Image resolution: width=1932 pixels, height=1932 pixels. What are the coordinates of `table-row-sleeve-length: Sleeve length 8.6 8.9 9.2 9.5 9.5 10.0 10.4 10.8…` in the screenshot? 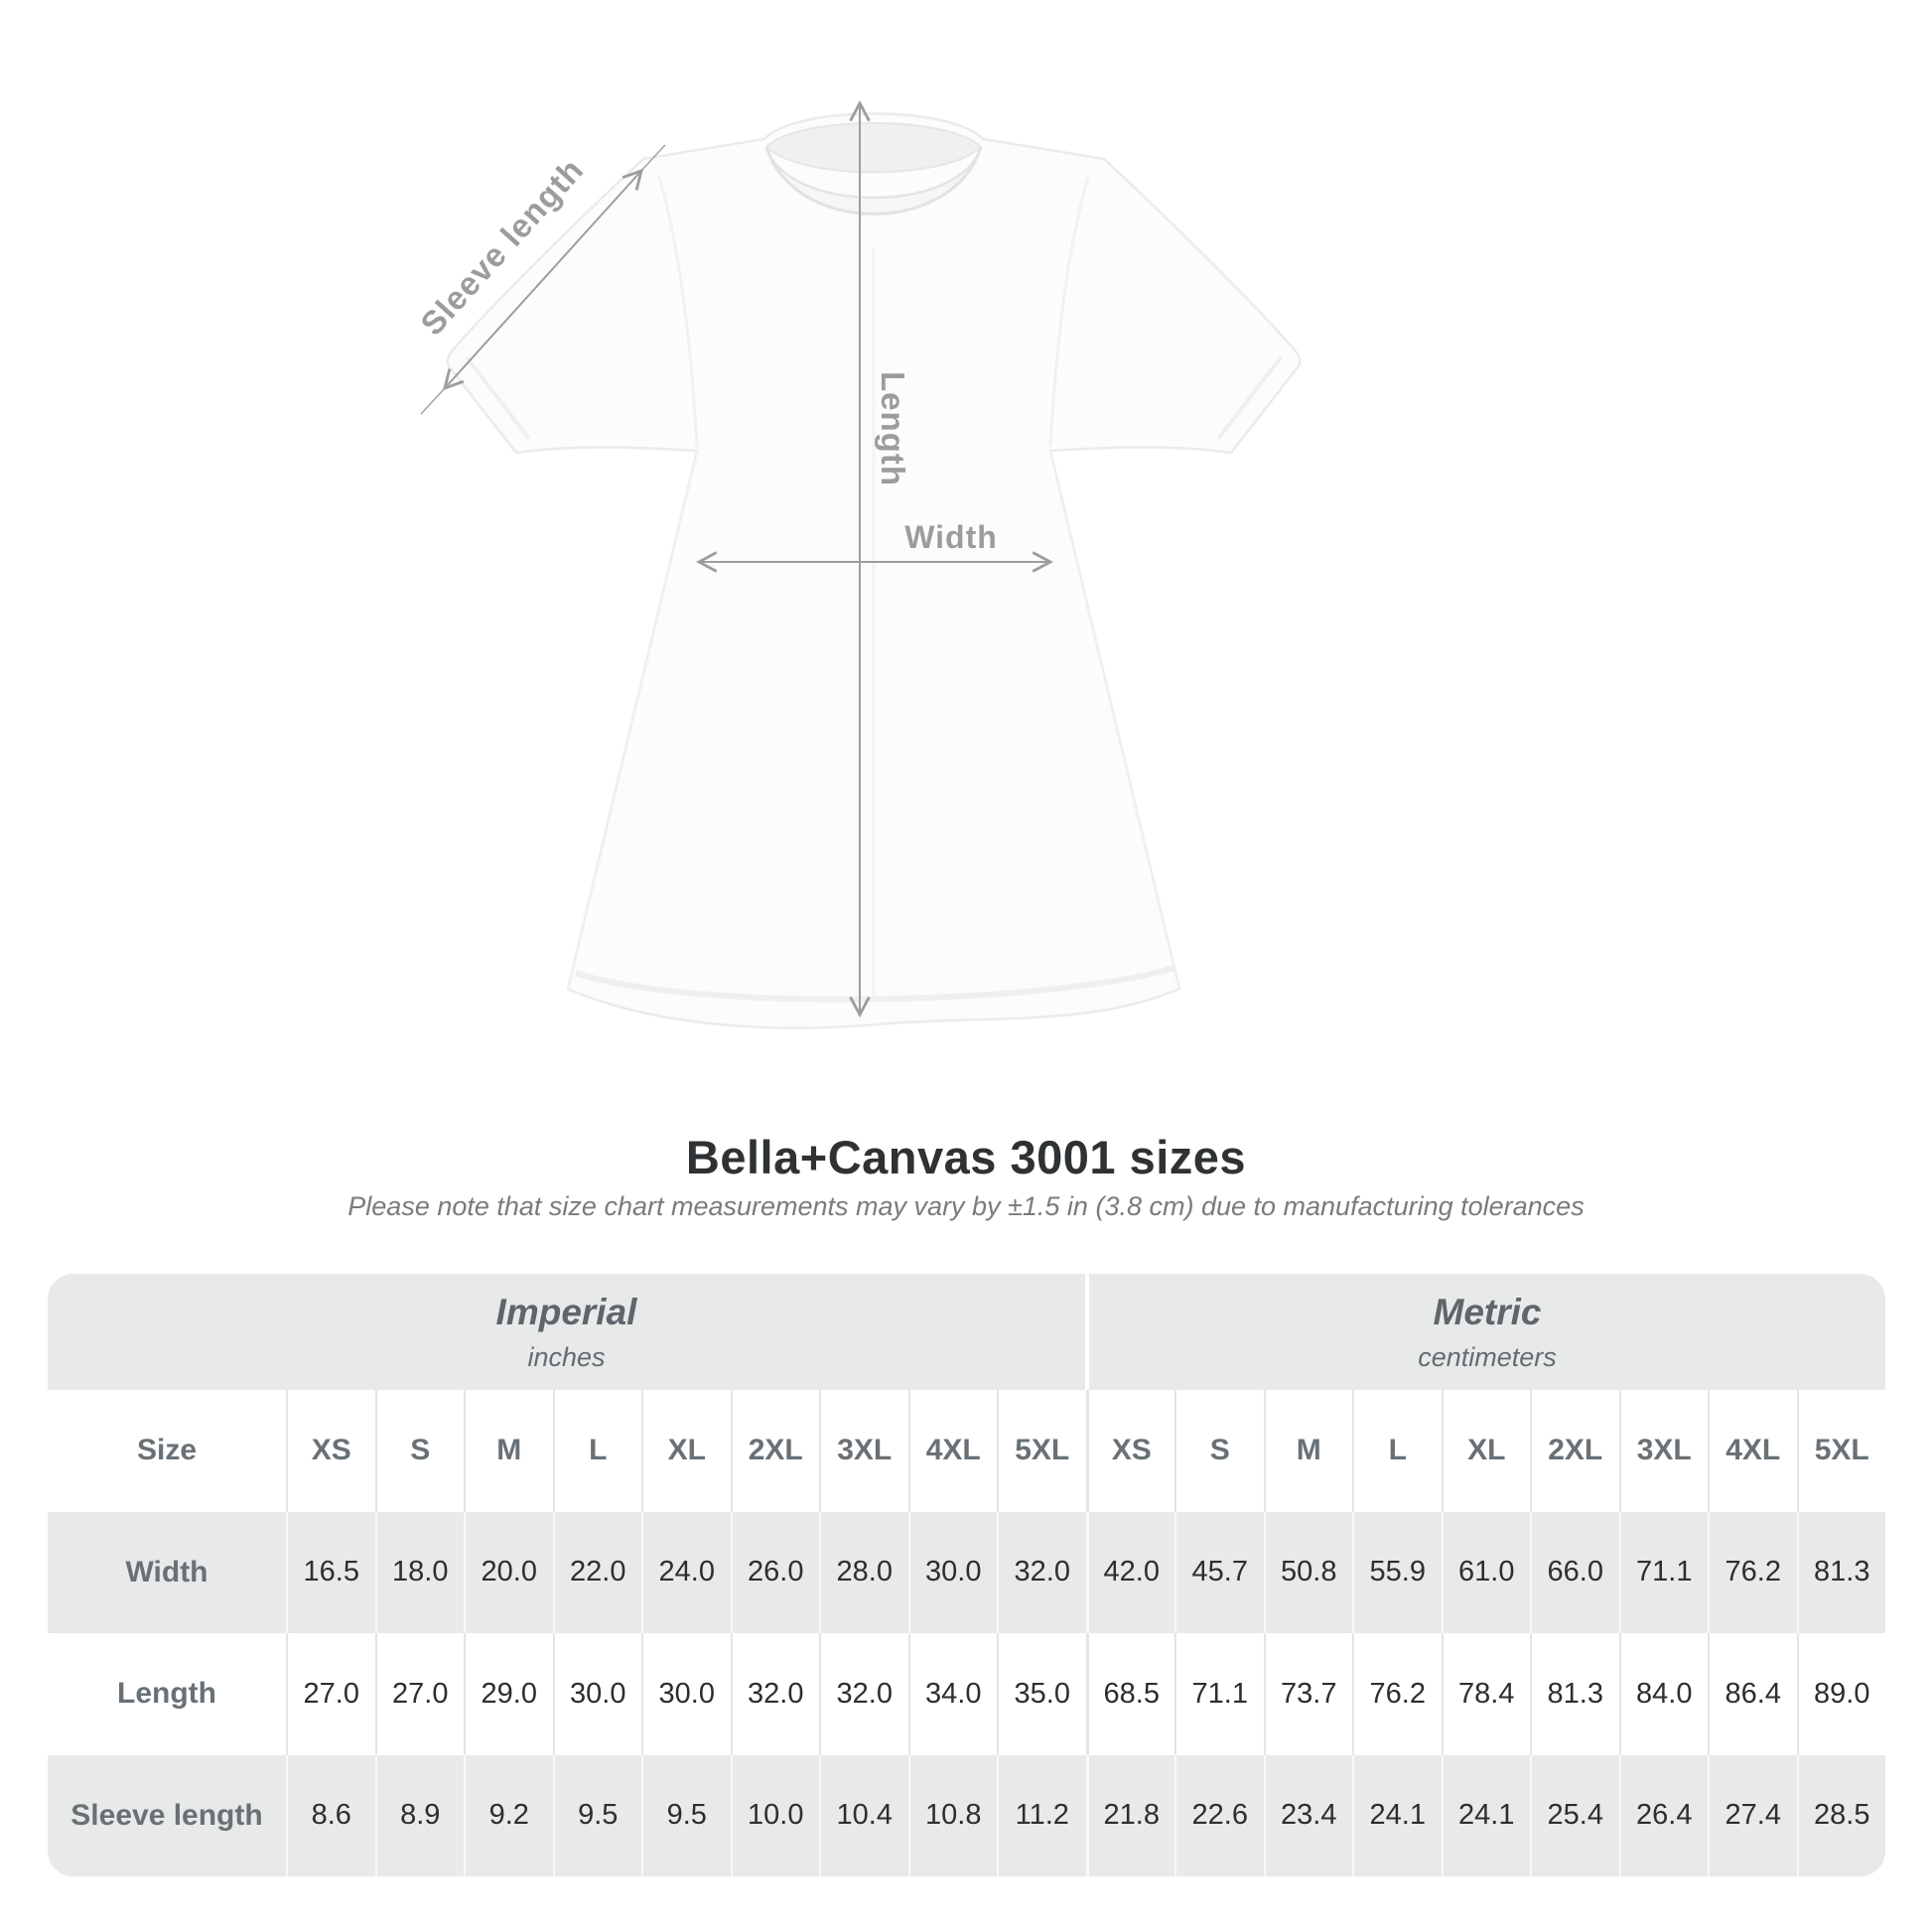 It's located at (967, 1815).